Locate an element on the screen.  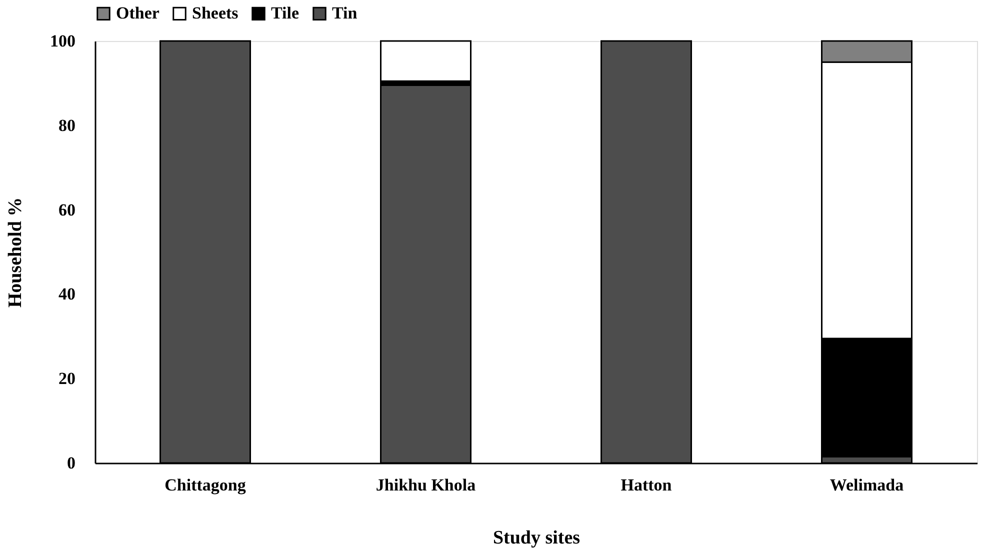
x-tick-label: Jhikhu Khola is located at coordinates (426, 485).